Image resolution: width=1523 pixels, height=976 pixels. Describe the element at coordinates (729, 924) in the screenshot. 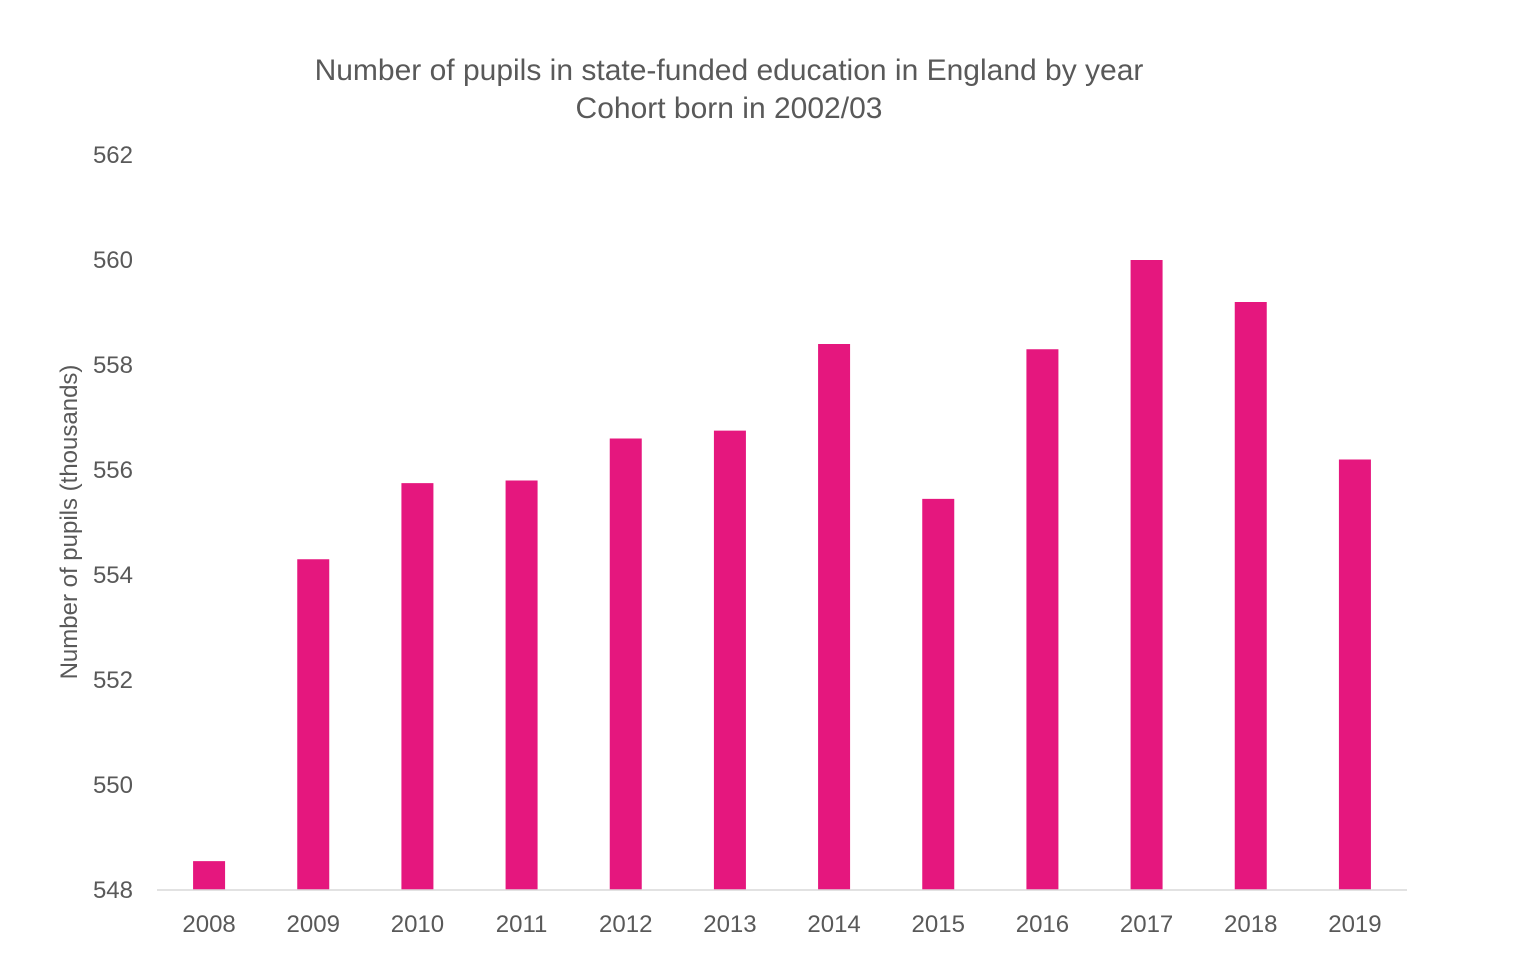

I see `x-tick-label: 2013` at that location.